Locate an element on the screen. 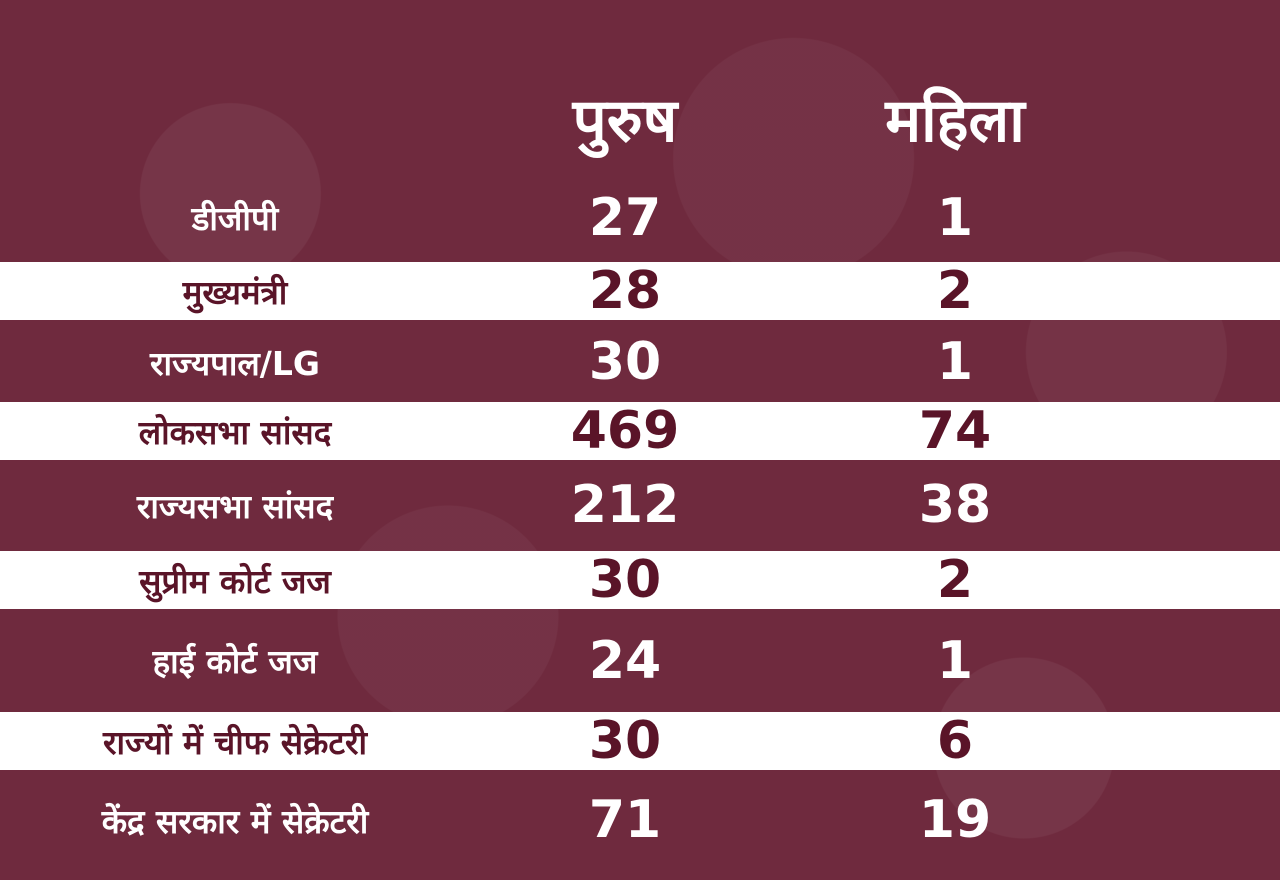 Image resolution: width=1280 pixels, height=880 pixels. row-label: राज्यसभा सांसद is located at coordinates (235, 506).